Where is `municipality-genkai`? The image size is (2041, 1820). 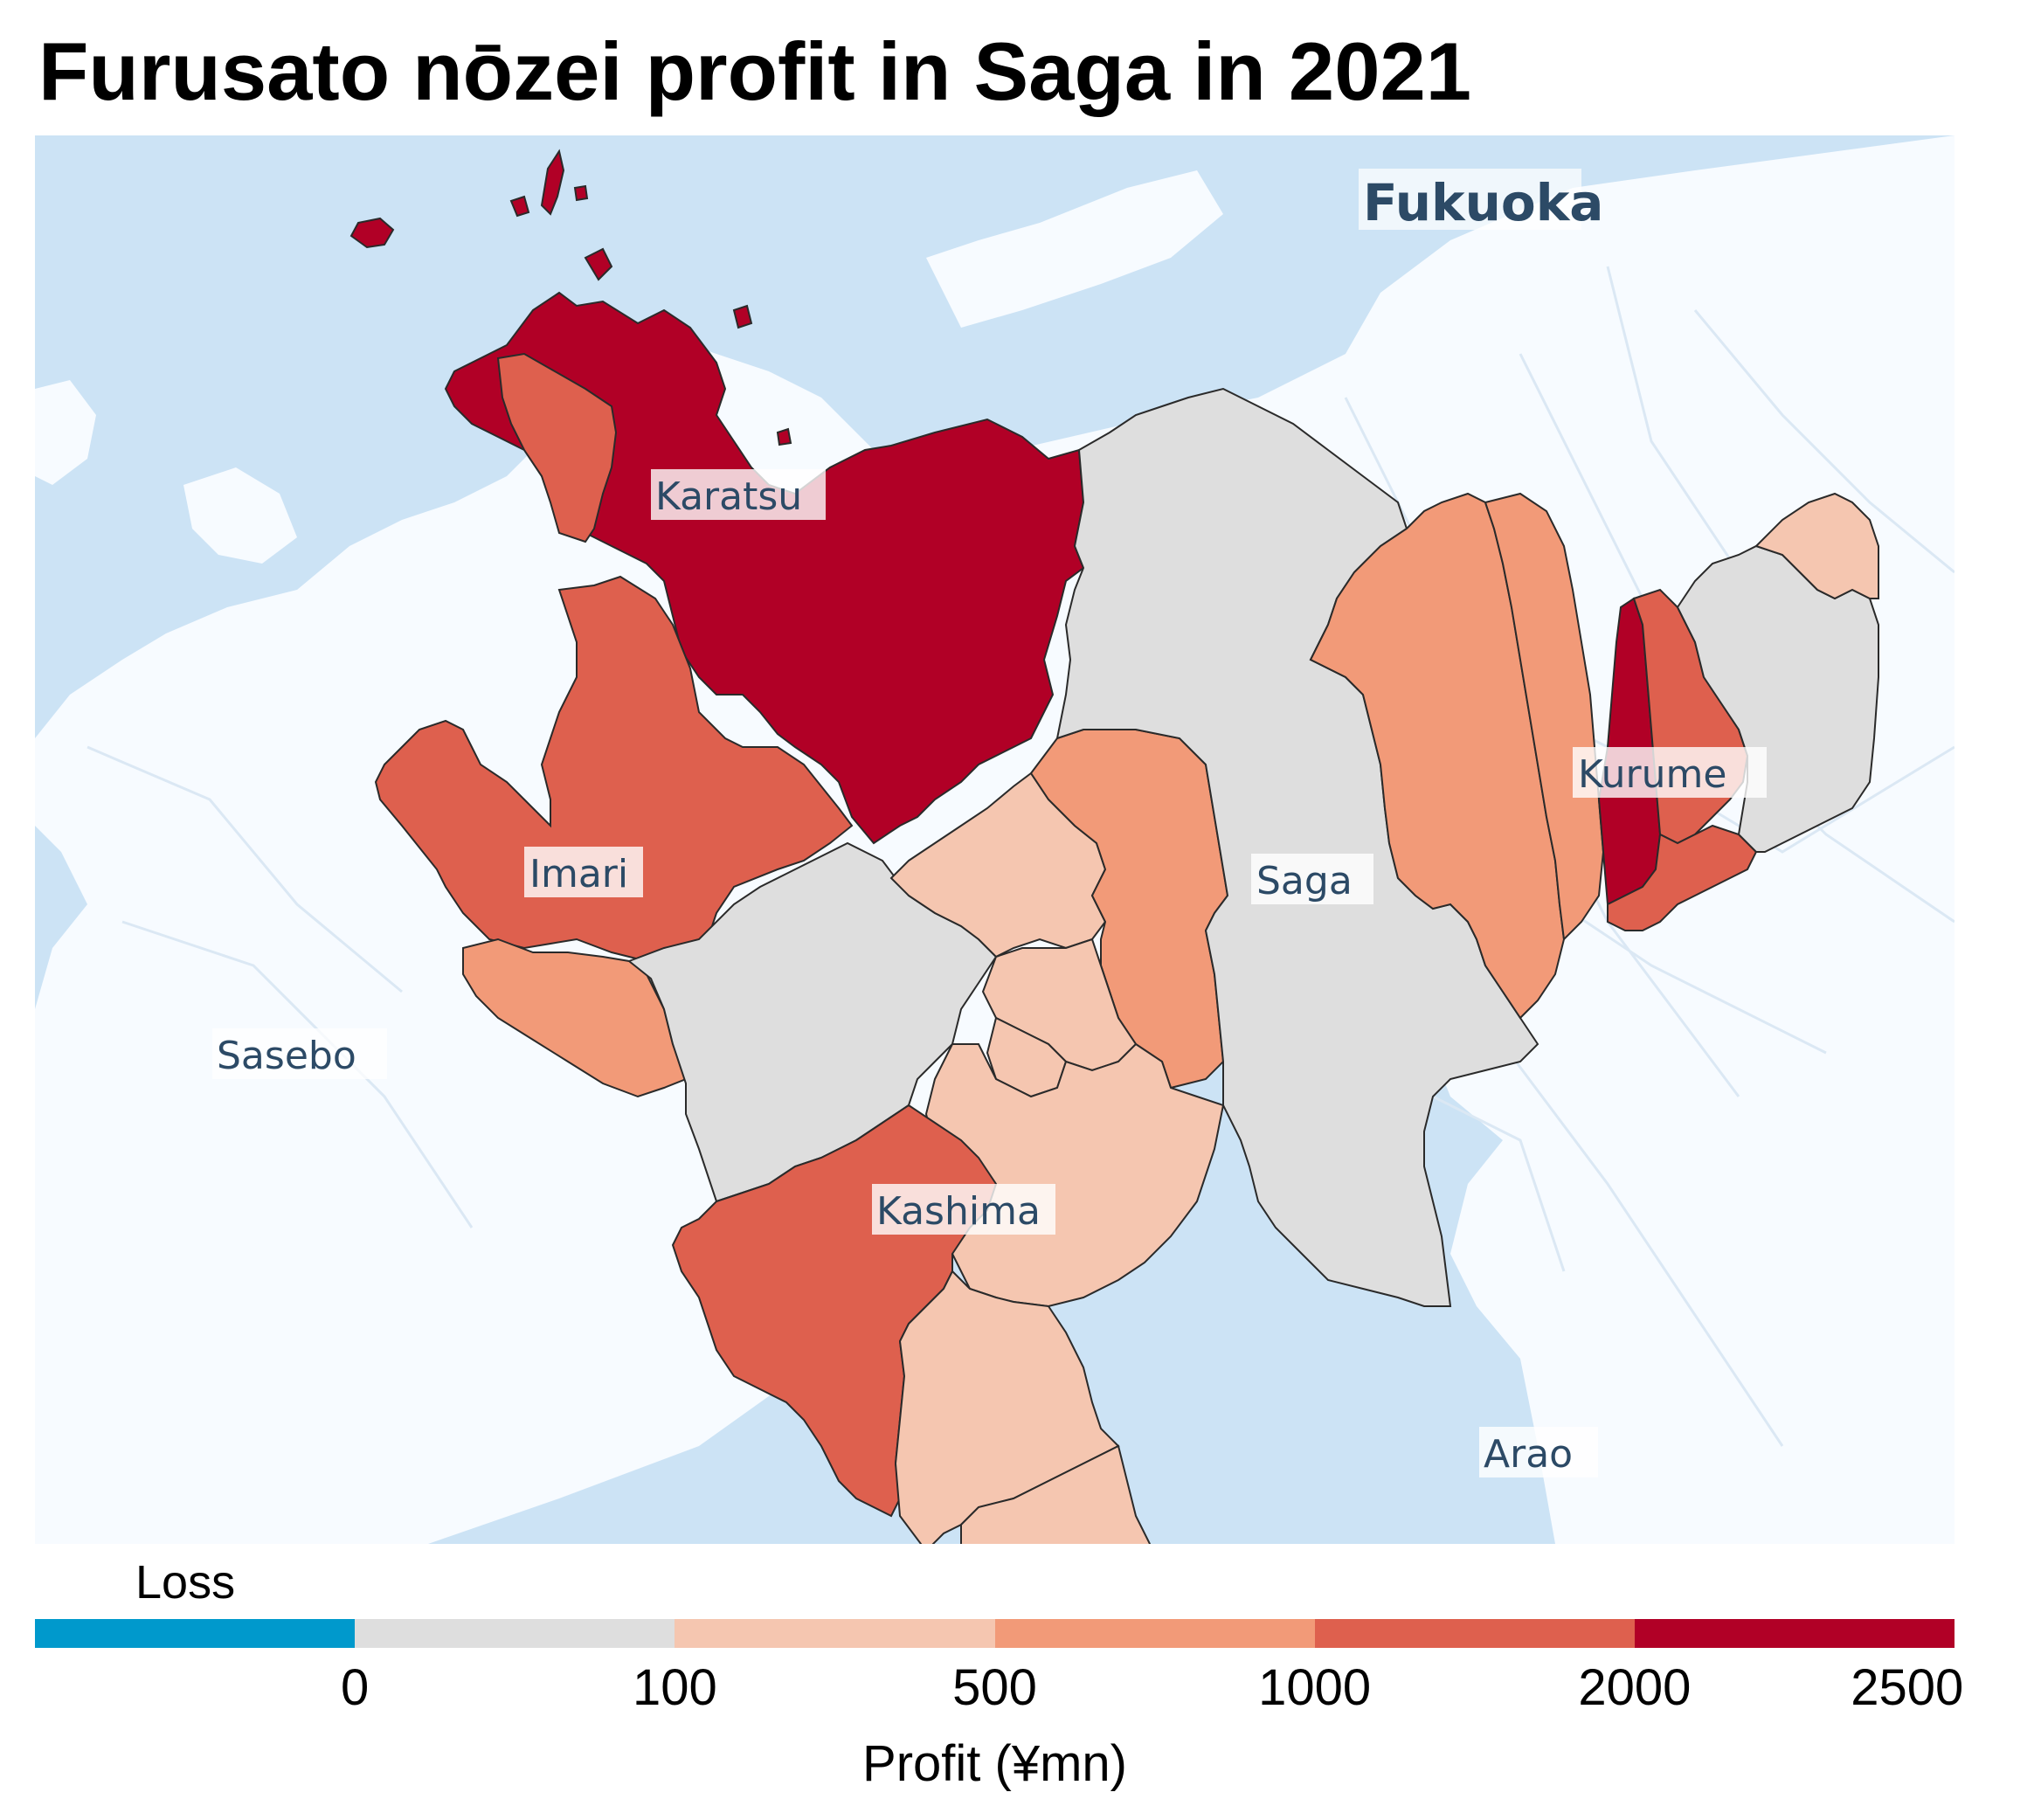 municipality-genkai is located at coordinates (557, 447).